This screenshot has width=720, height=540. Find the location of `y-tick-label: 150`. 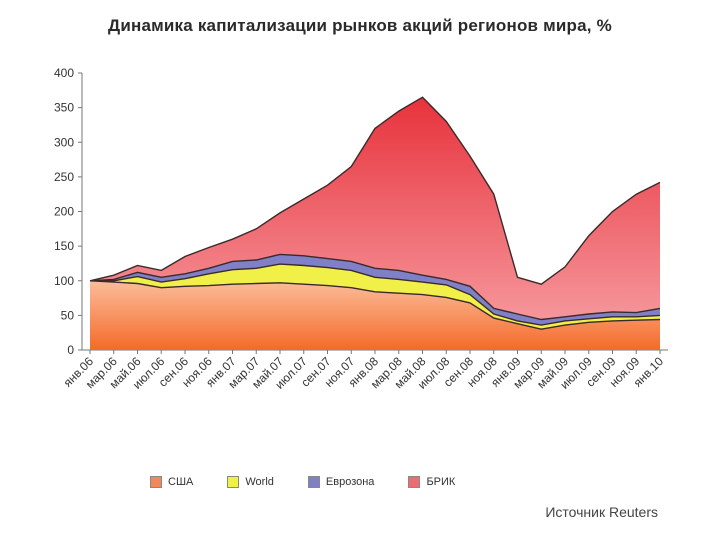

y-tick-label: 150 is located at coordinates (64, 246).